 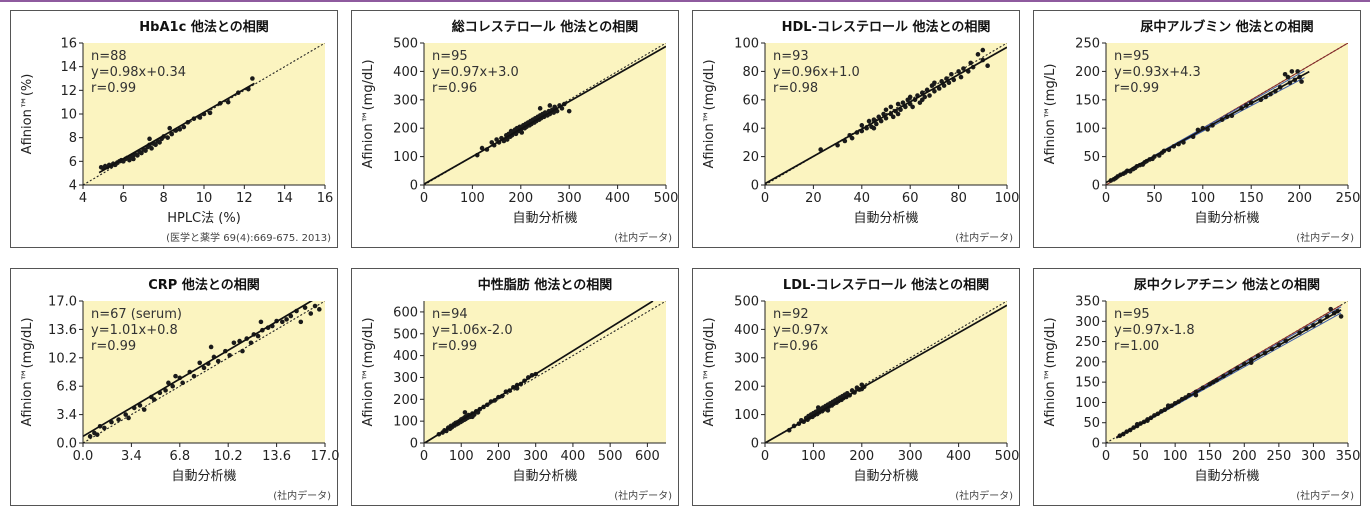 What do you see at coordinates (475, 72) in the screenshot?
I see `stats-line: y=0.97x+3.0` at bounding box center [475, 72].